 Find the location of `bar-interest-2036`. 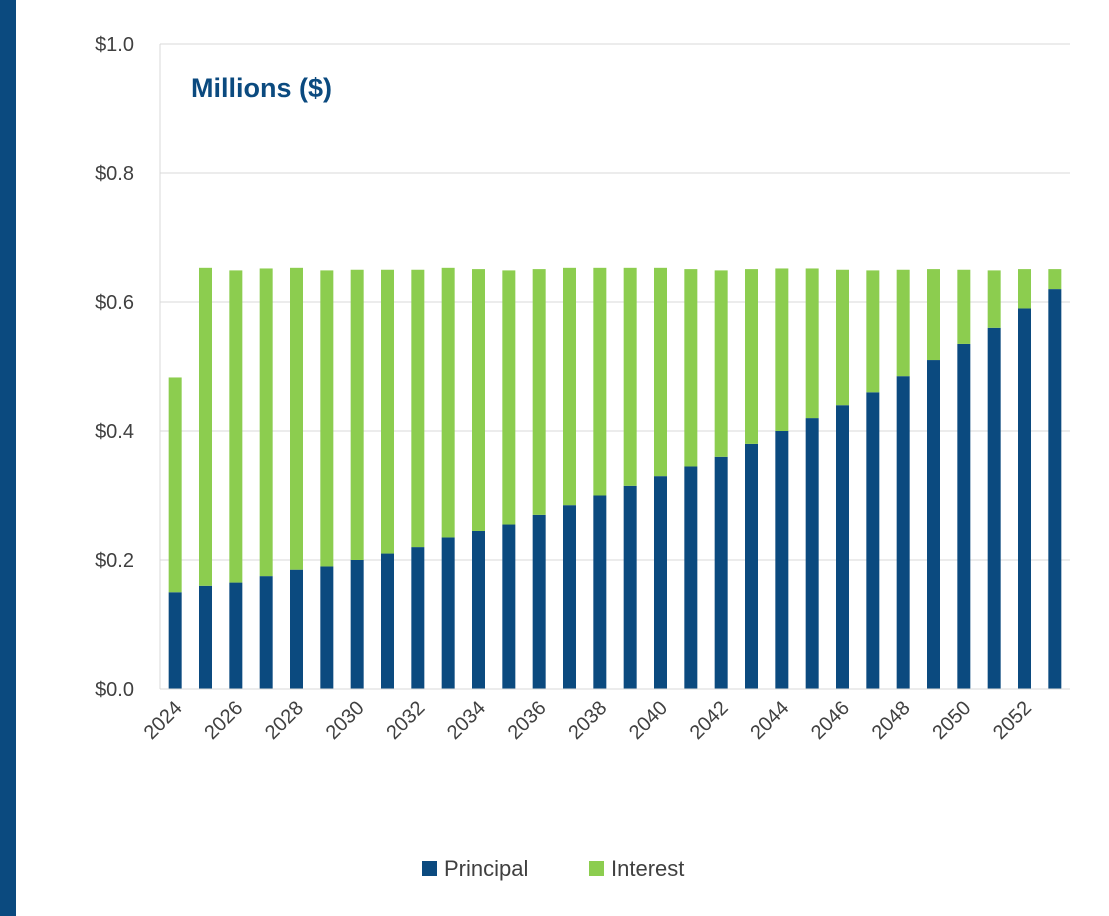

bar-interest-2036 is located at coordinates (539, 392).